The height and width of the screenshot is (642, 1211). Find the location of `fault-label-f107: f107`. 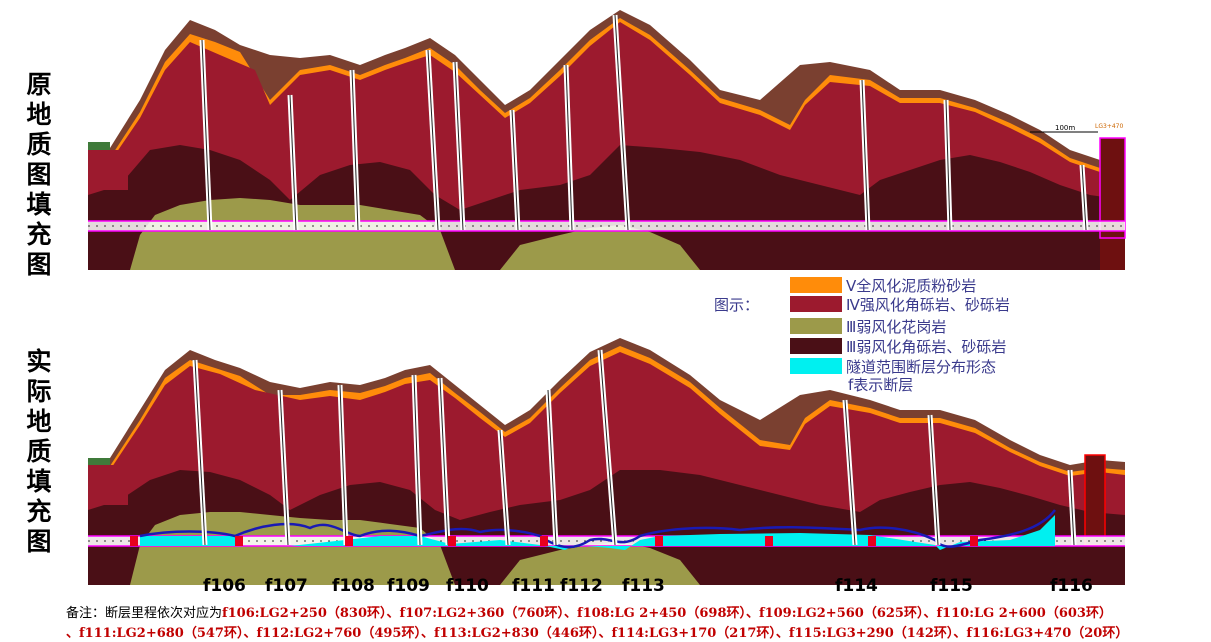

fault-label-f107: f107 is located at coordinates (286, 586).